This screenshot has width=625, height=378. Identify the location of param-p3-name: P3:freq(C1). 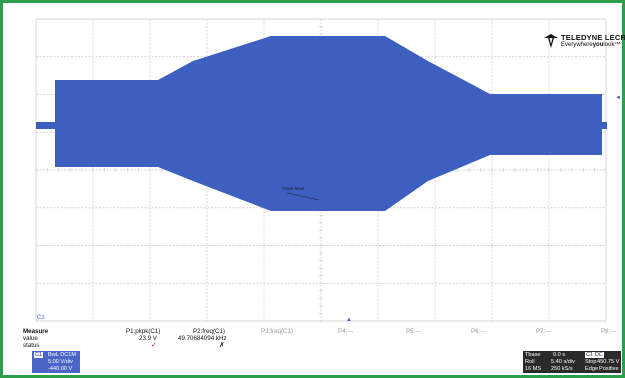
(277, 331).